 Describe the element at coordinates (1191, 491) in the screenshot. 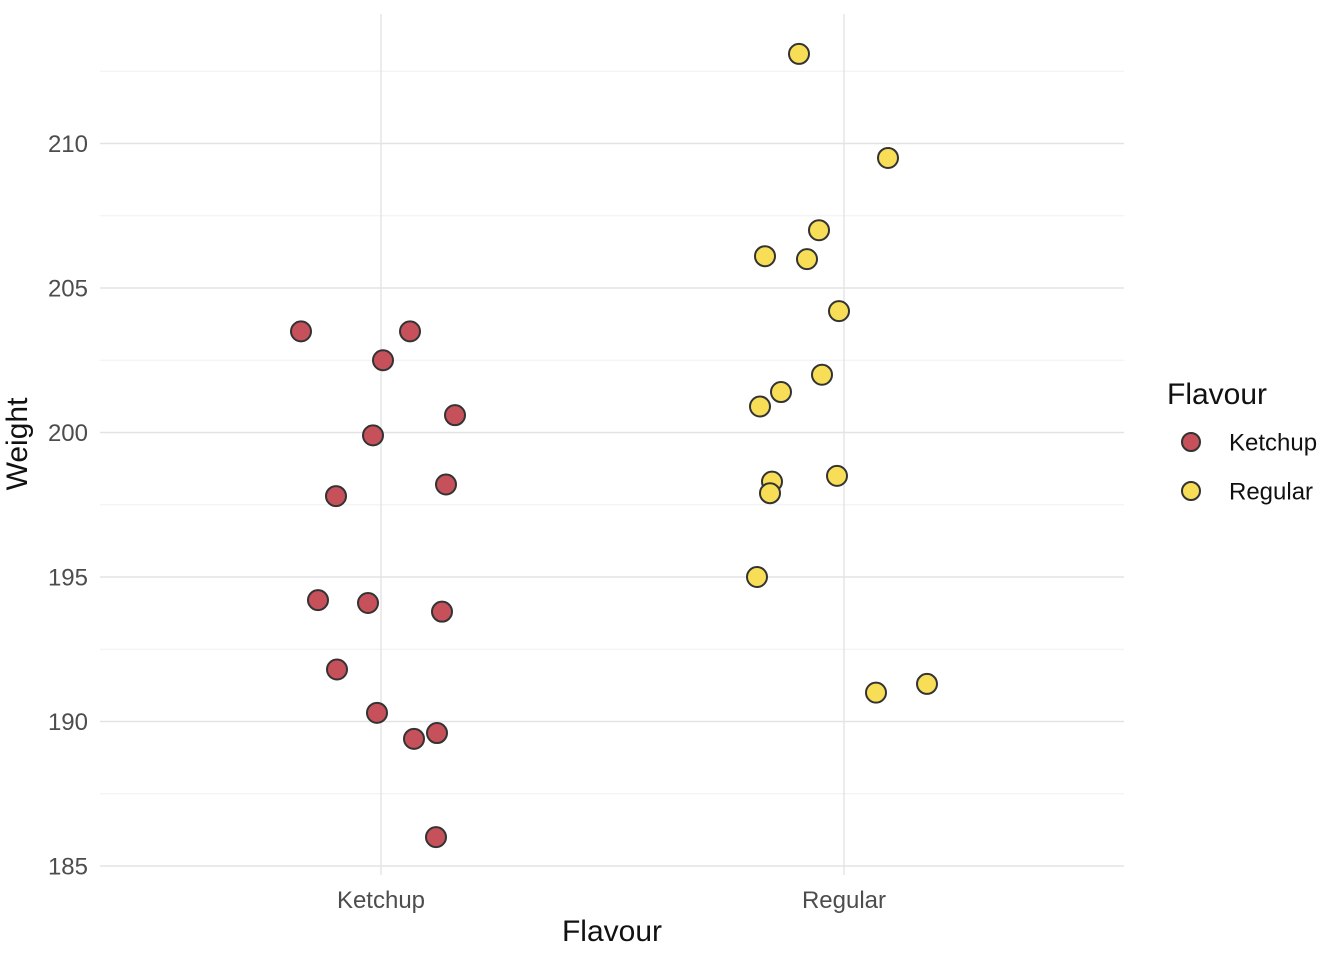

I see `legend-key-regular-icon` at that location.